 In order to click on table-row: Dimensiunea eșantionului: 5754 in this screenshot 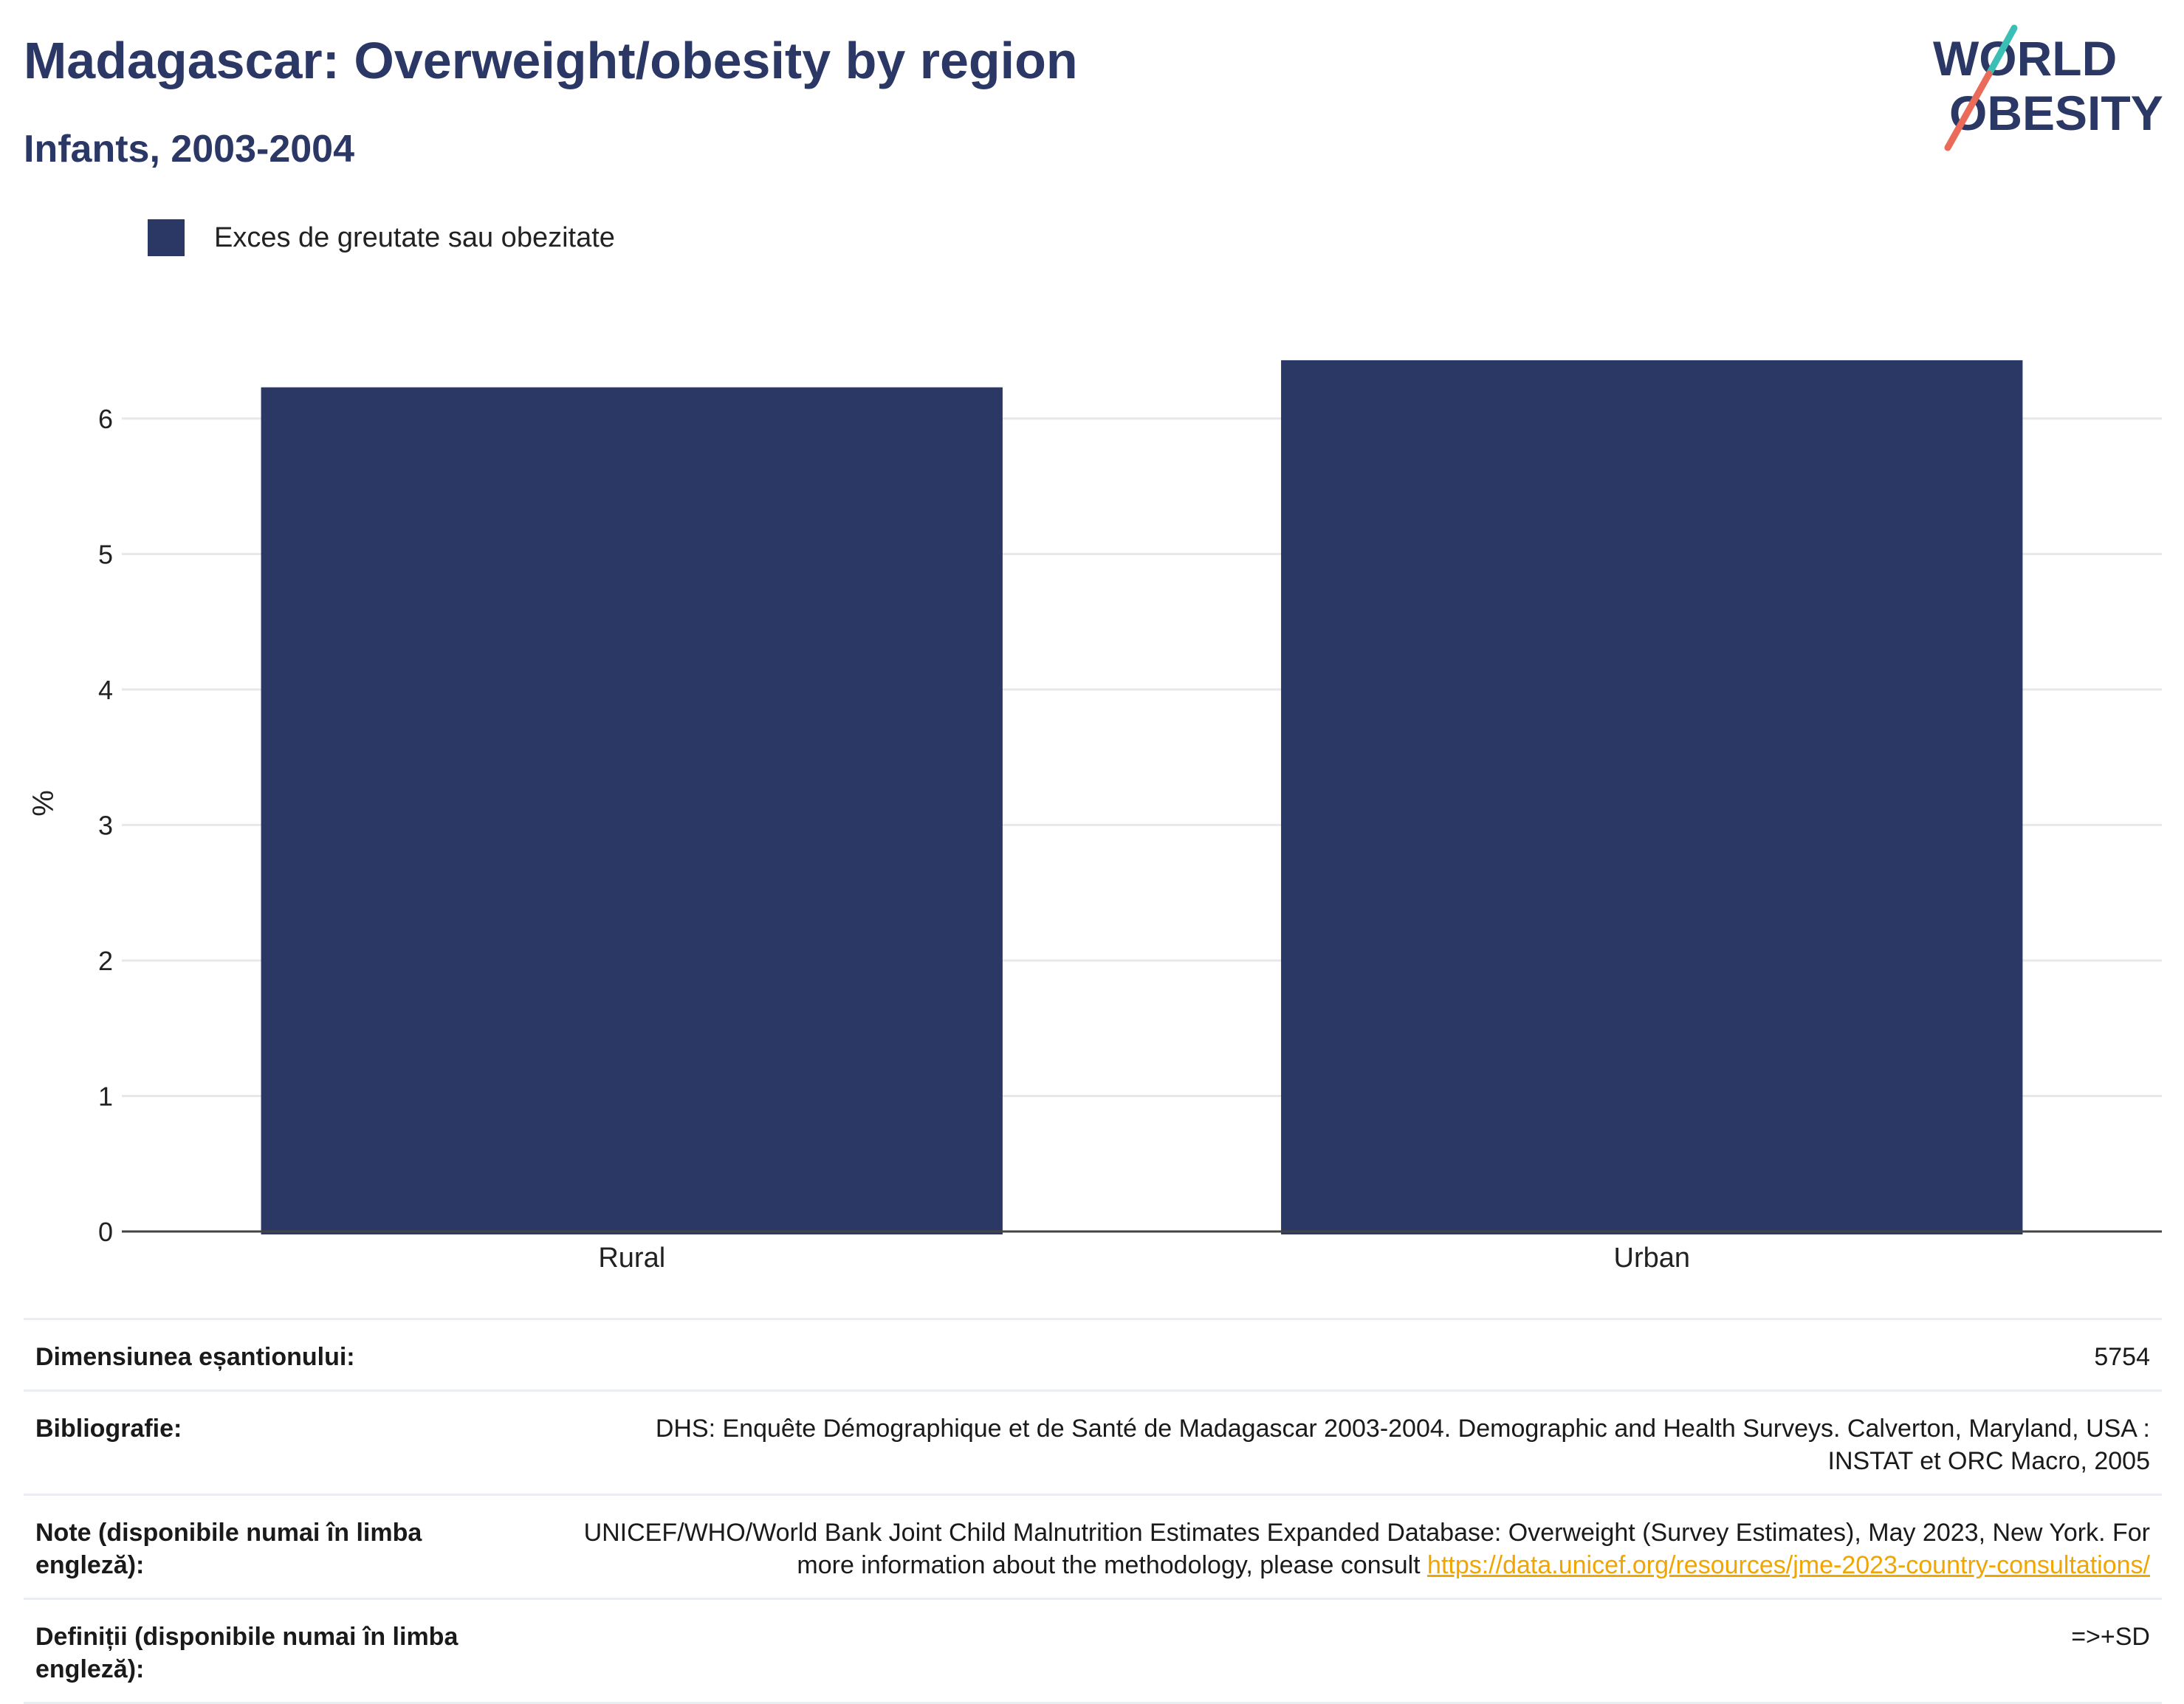, I will do `click(1093, 1353)`.